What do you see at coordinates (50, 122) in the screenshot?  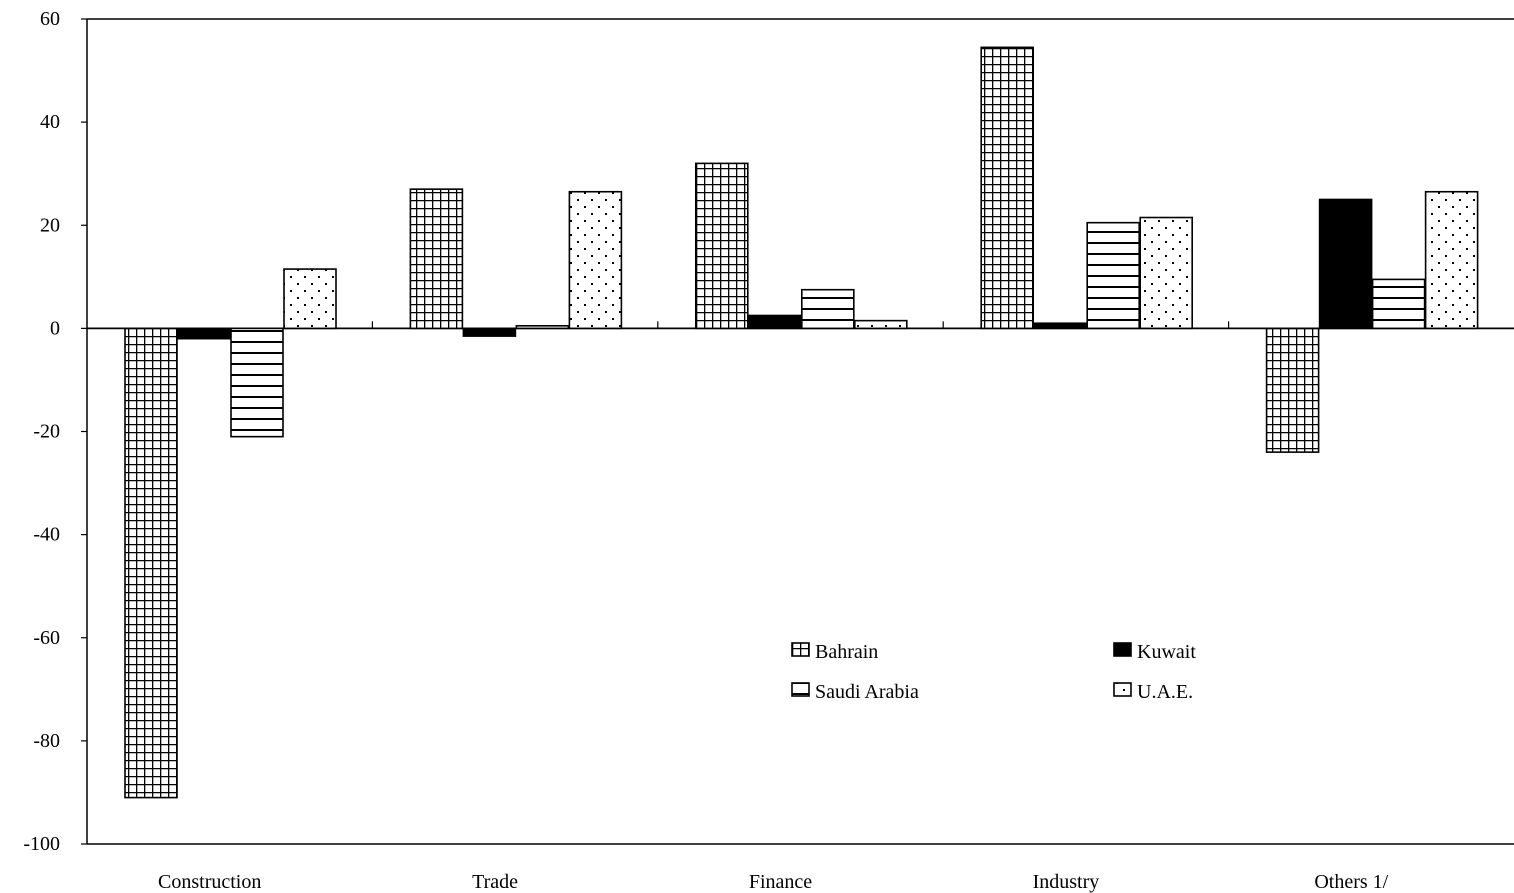 I see `y-tick-label: 40` at bounding box center [50, 122].